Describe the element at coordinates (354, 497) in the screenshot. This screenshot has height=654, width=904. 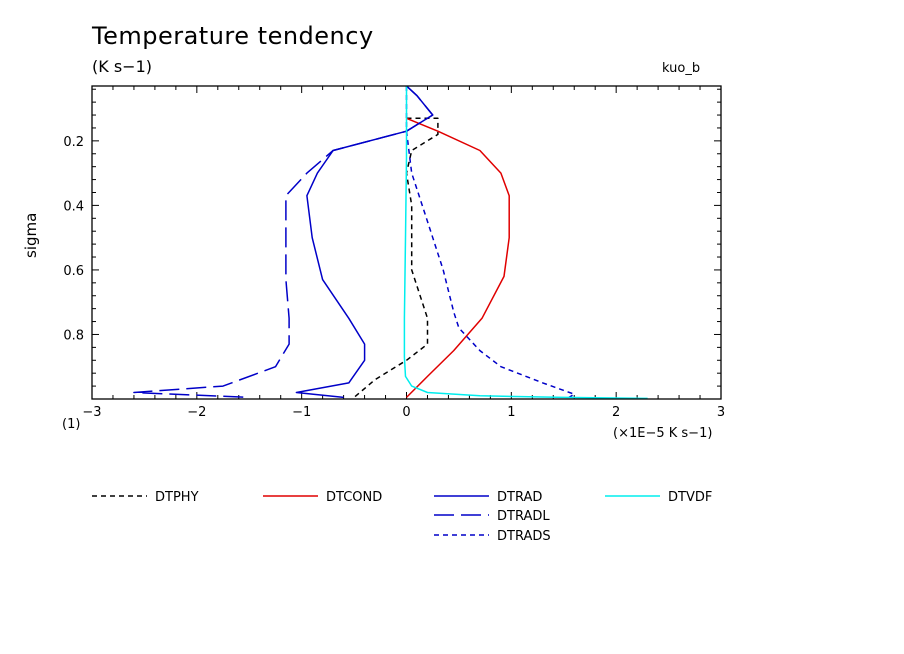
I see `legend-label-dtcond: DTCOND` at that location.